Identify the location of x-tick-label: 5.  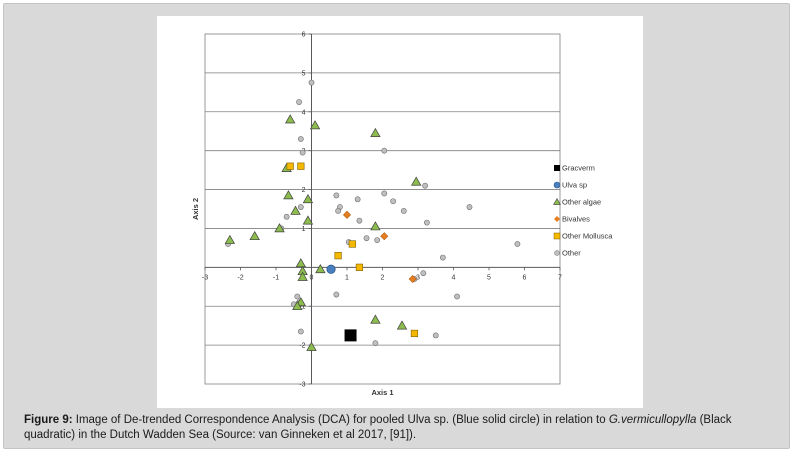
(489, 277).